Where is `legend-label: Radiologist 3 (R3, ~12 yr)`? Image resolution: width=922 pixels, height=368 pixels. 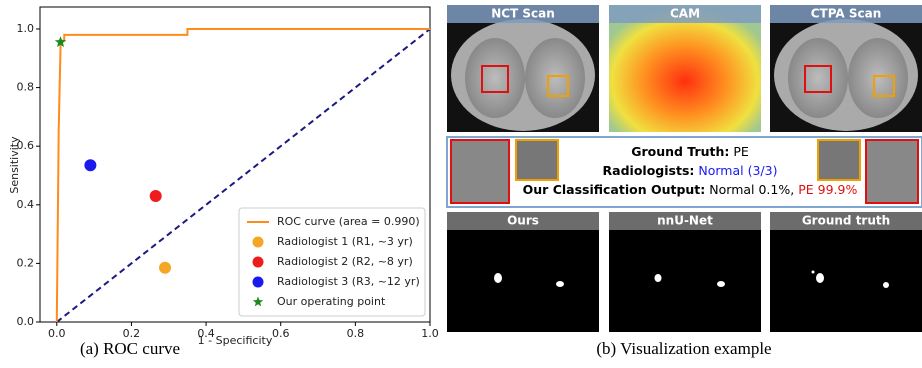 legend-label: Radiologist 3 (R3, ~12 yr) is located at coordinates (348, 281).